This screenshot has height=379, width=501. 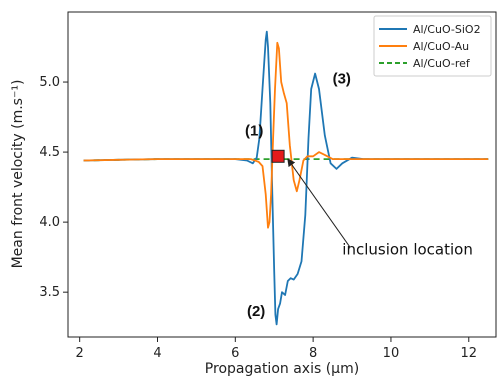 I want to click on x-axis: 2 4 6 8 10 12, so click(x=276, y=349).